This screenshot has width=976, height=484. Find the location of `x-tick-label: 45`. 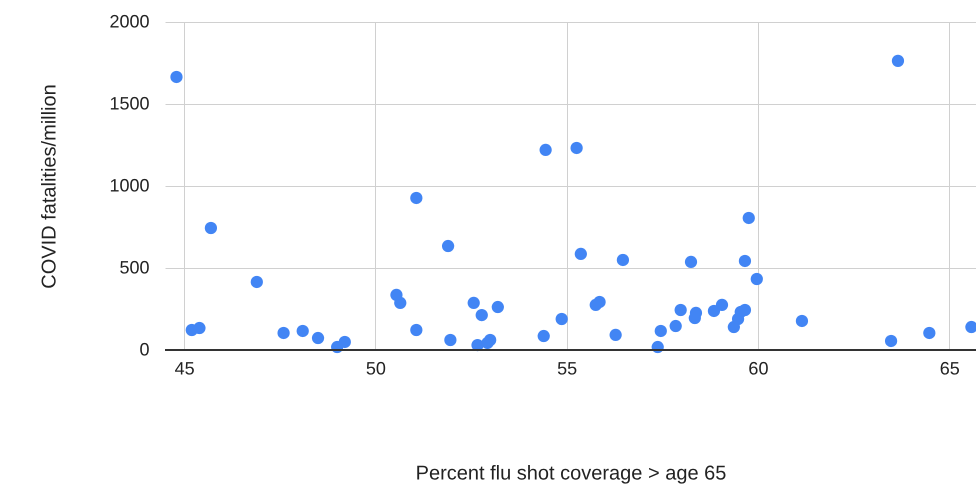

x-tick-label: 45 is located at coordinates (184, 368).